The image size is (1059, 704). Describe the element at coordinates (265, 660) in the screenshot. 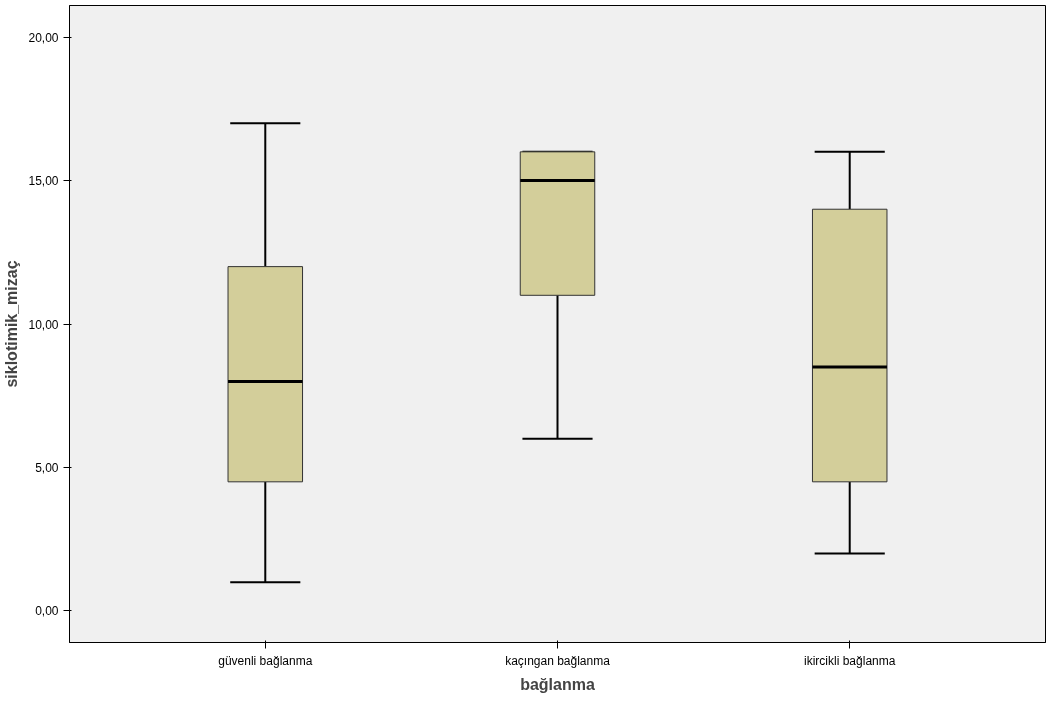

I see `x-tick-label: güvenli bağlanma` at that location.